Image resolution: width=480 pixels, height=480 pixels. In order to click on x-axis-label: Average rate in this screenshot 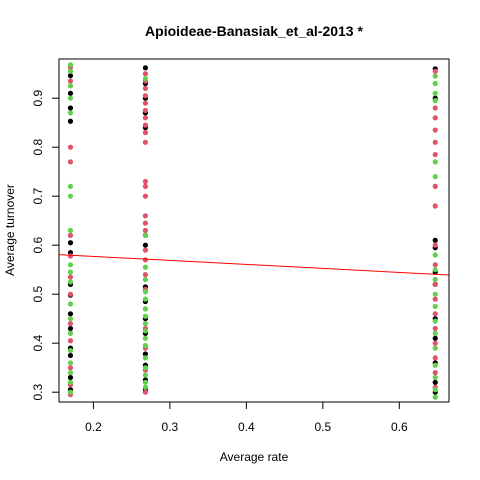, I will do `click(254, 457)`.